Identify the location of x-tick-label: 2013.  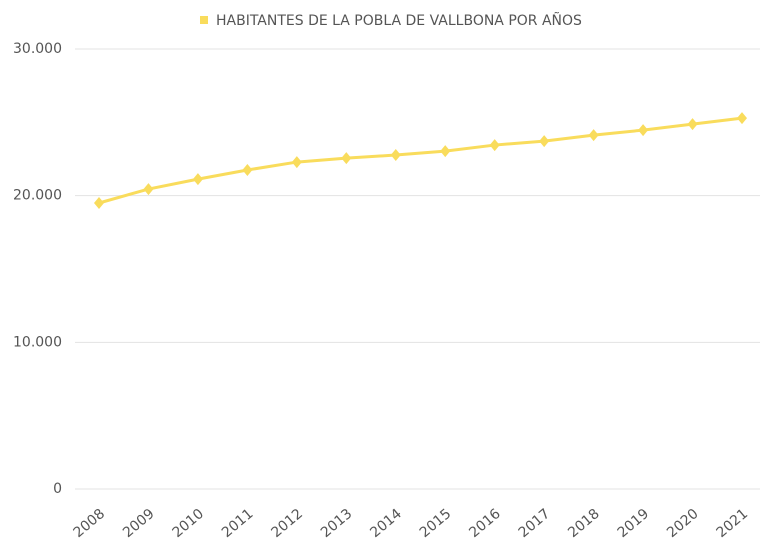
(337, 523).